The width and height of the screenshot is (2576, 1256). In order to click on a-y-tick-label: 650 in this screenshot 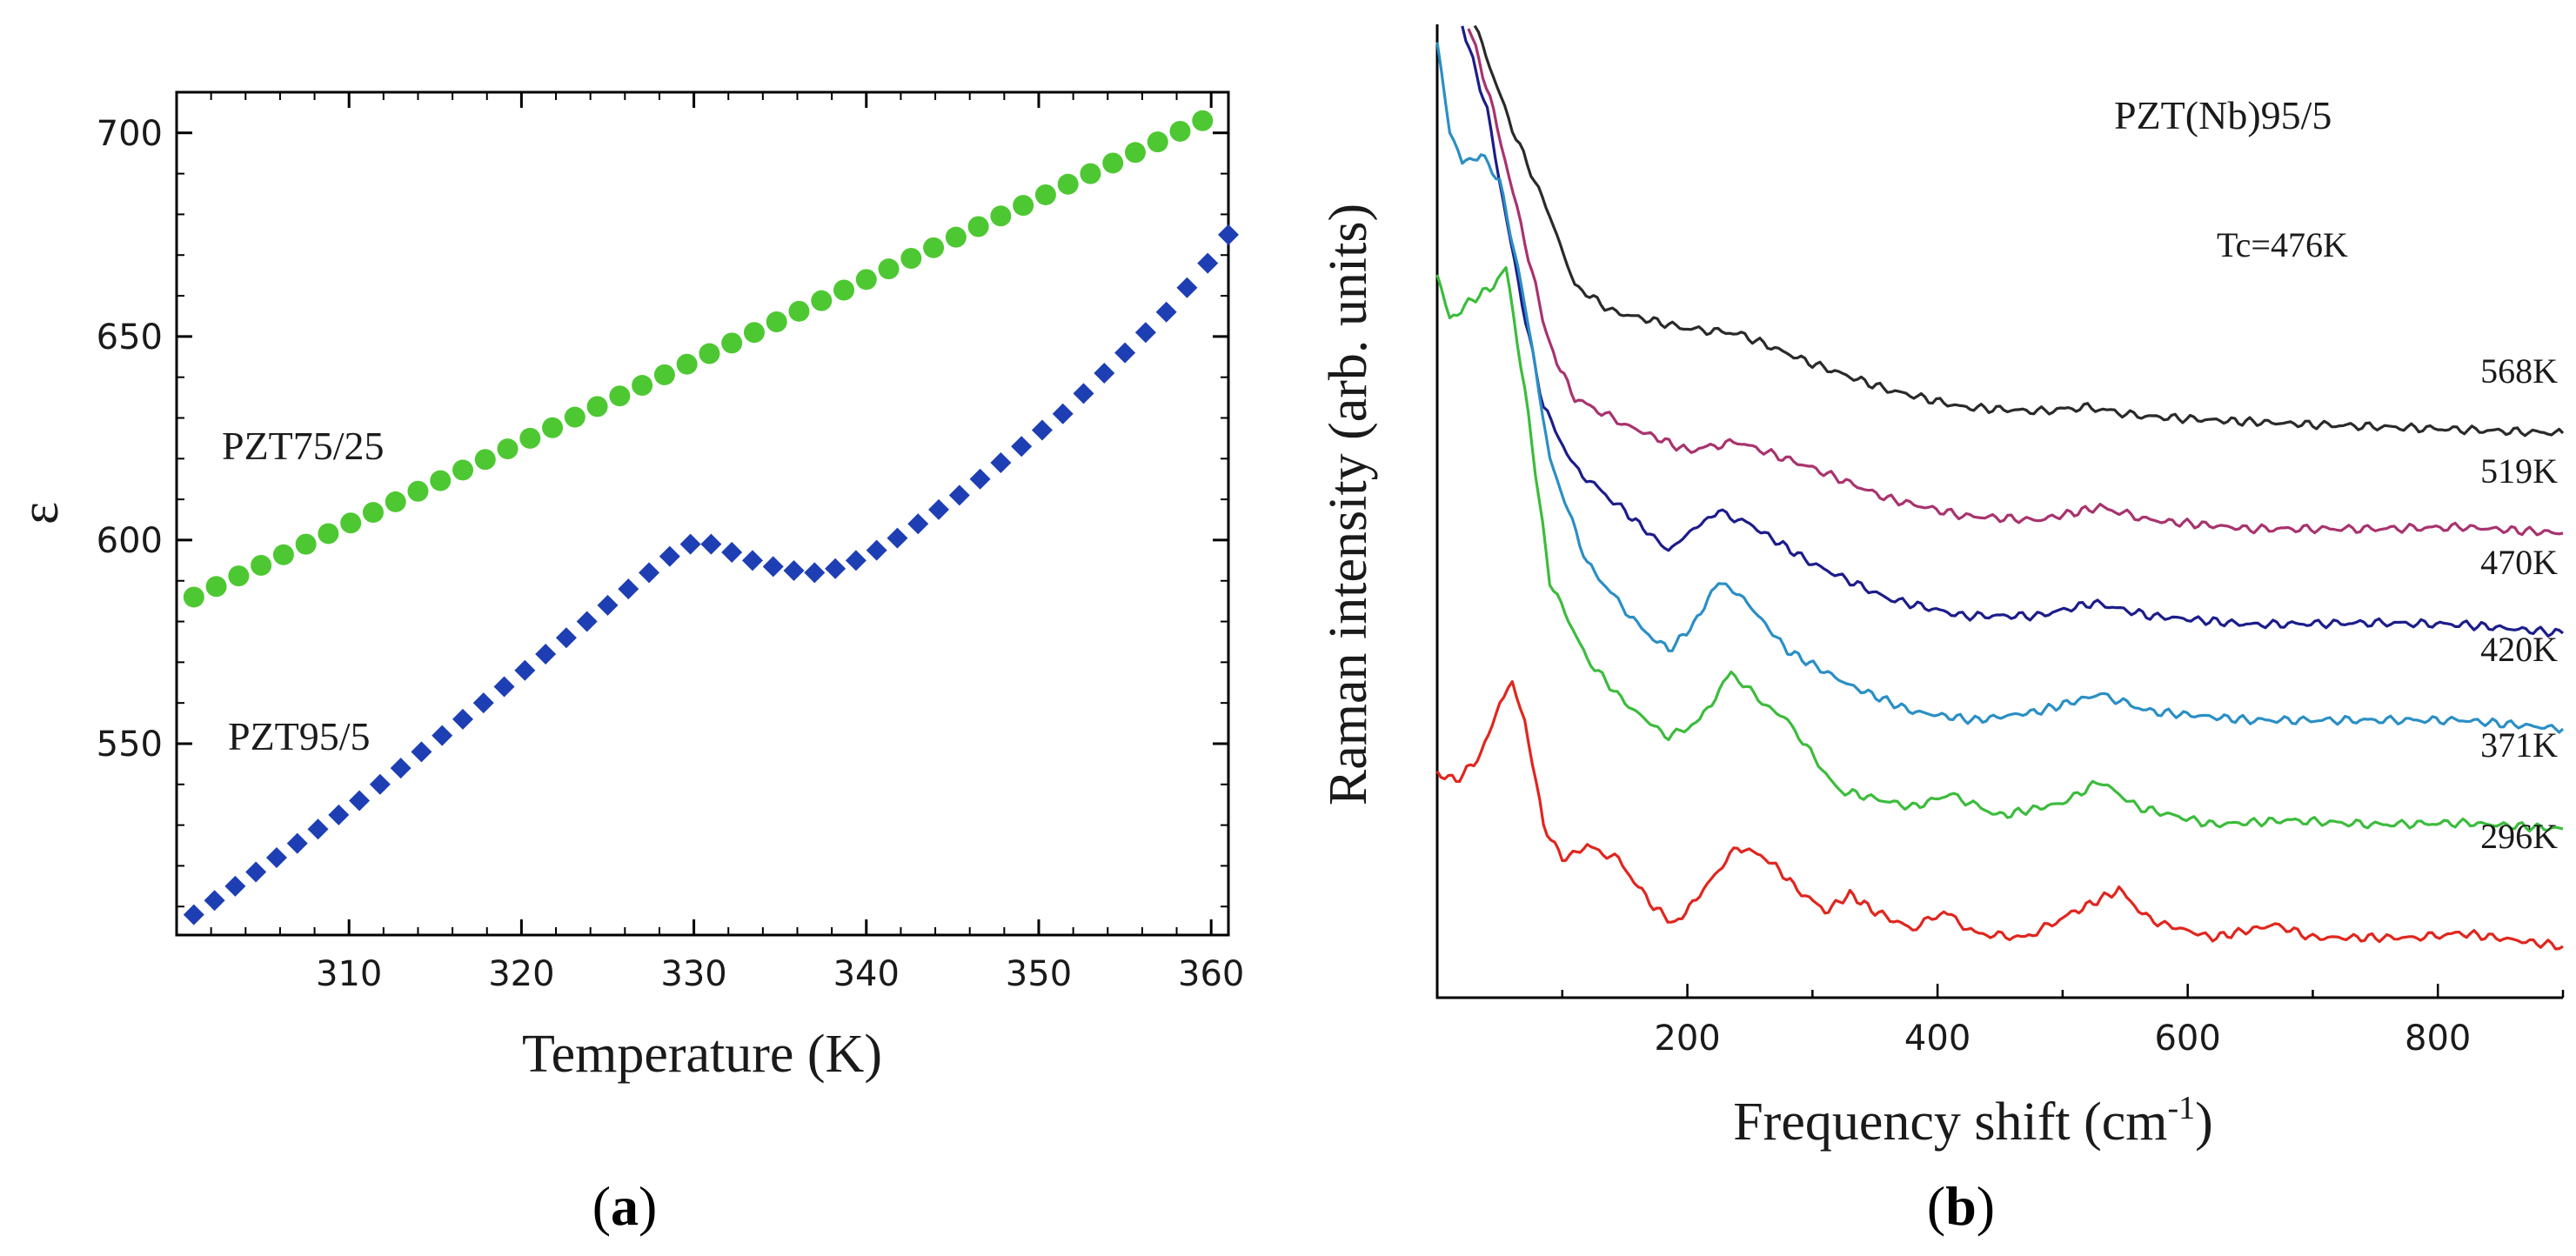, I will do `click(130, 337)`.